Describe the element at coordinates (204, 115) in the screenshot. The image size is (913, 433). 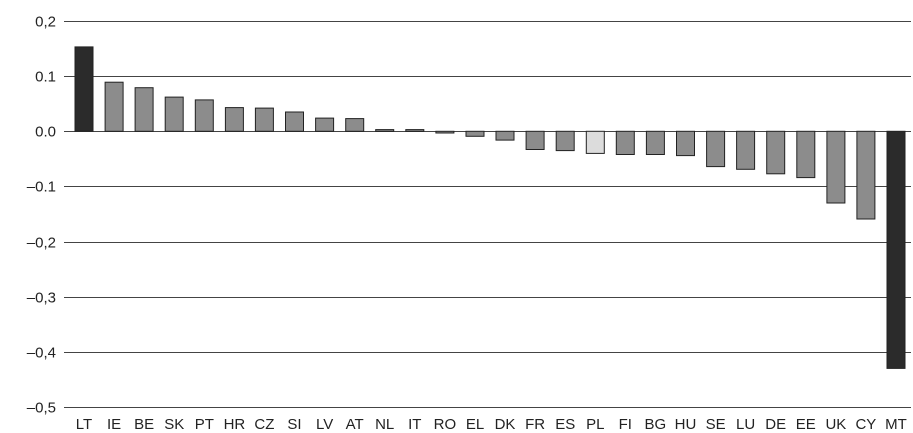
I see `bar-pt` at that location.